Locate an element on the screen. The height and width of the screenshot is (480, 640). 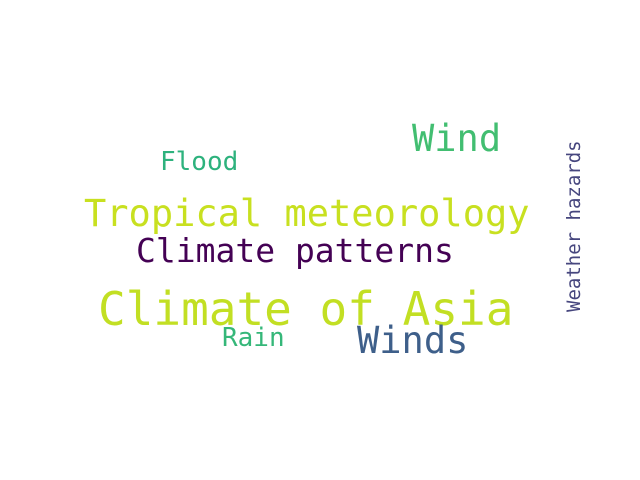
word-tropical-meteorology: Tropical meteorology is located at coordinates (307, 213).